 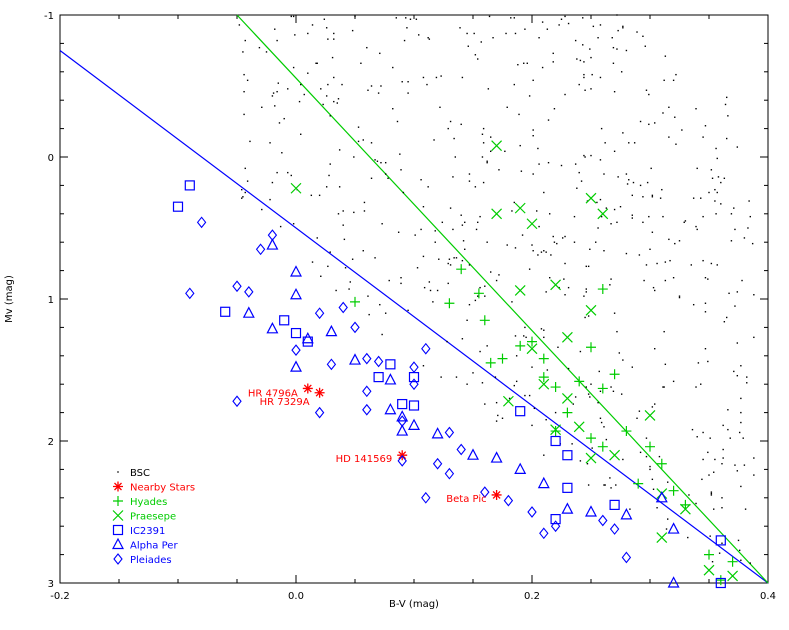 What do you see at coordinates (151, 560) in the screenshot?
I see `legend-label: Pleiades` at bounding box center [151, 560].